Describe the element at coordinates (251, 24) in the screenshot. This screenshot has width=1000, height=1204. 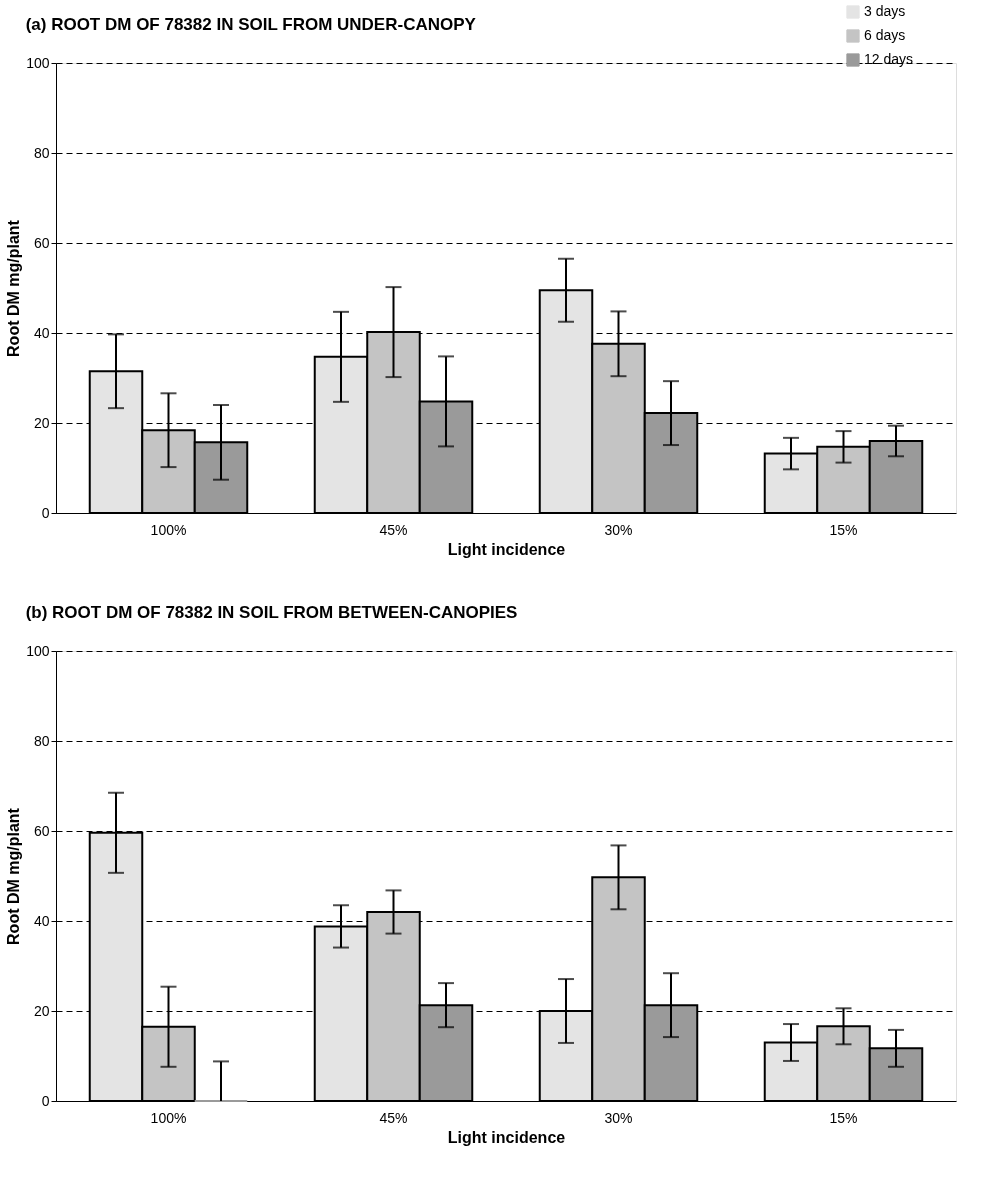
I see `chart-title: (a) ROOT DM OF 78382 IN SOIL FROM UNDER-CANOPY` at that location.